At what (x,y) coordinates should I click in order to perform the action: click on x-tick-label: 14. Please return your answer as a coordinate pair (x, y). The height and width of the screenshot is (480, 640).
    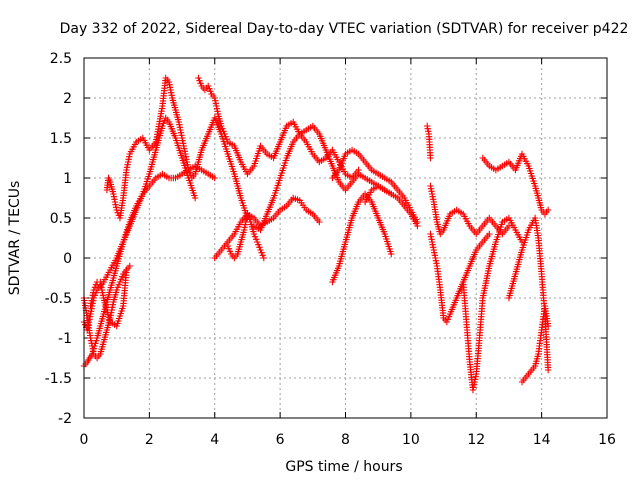
    Looking at the image, I should click on (542, 440).